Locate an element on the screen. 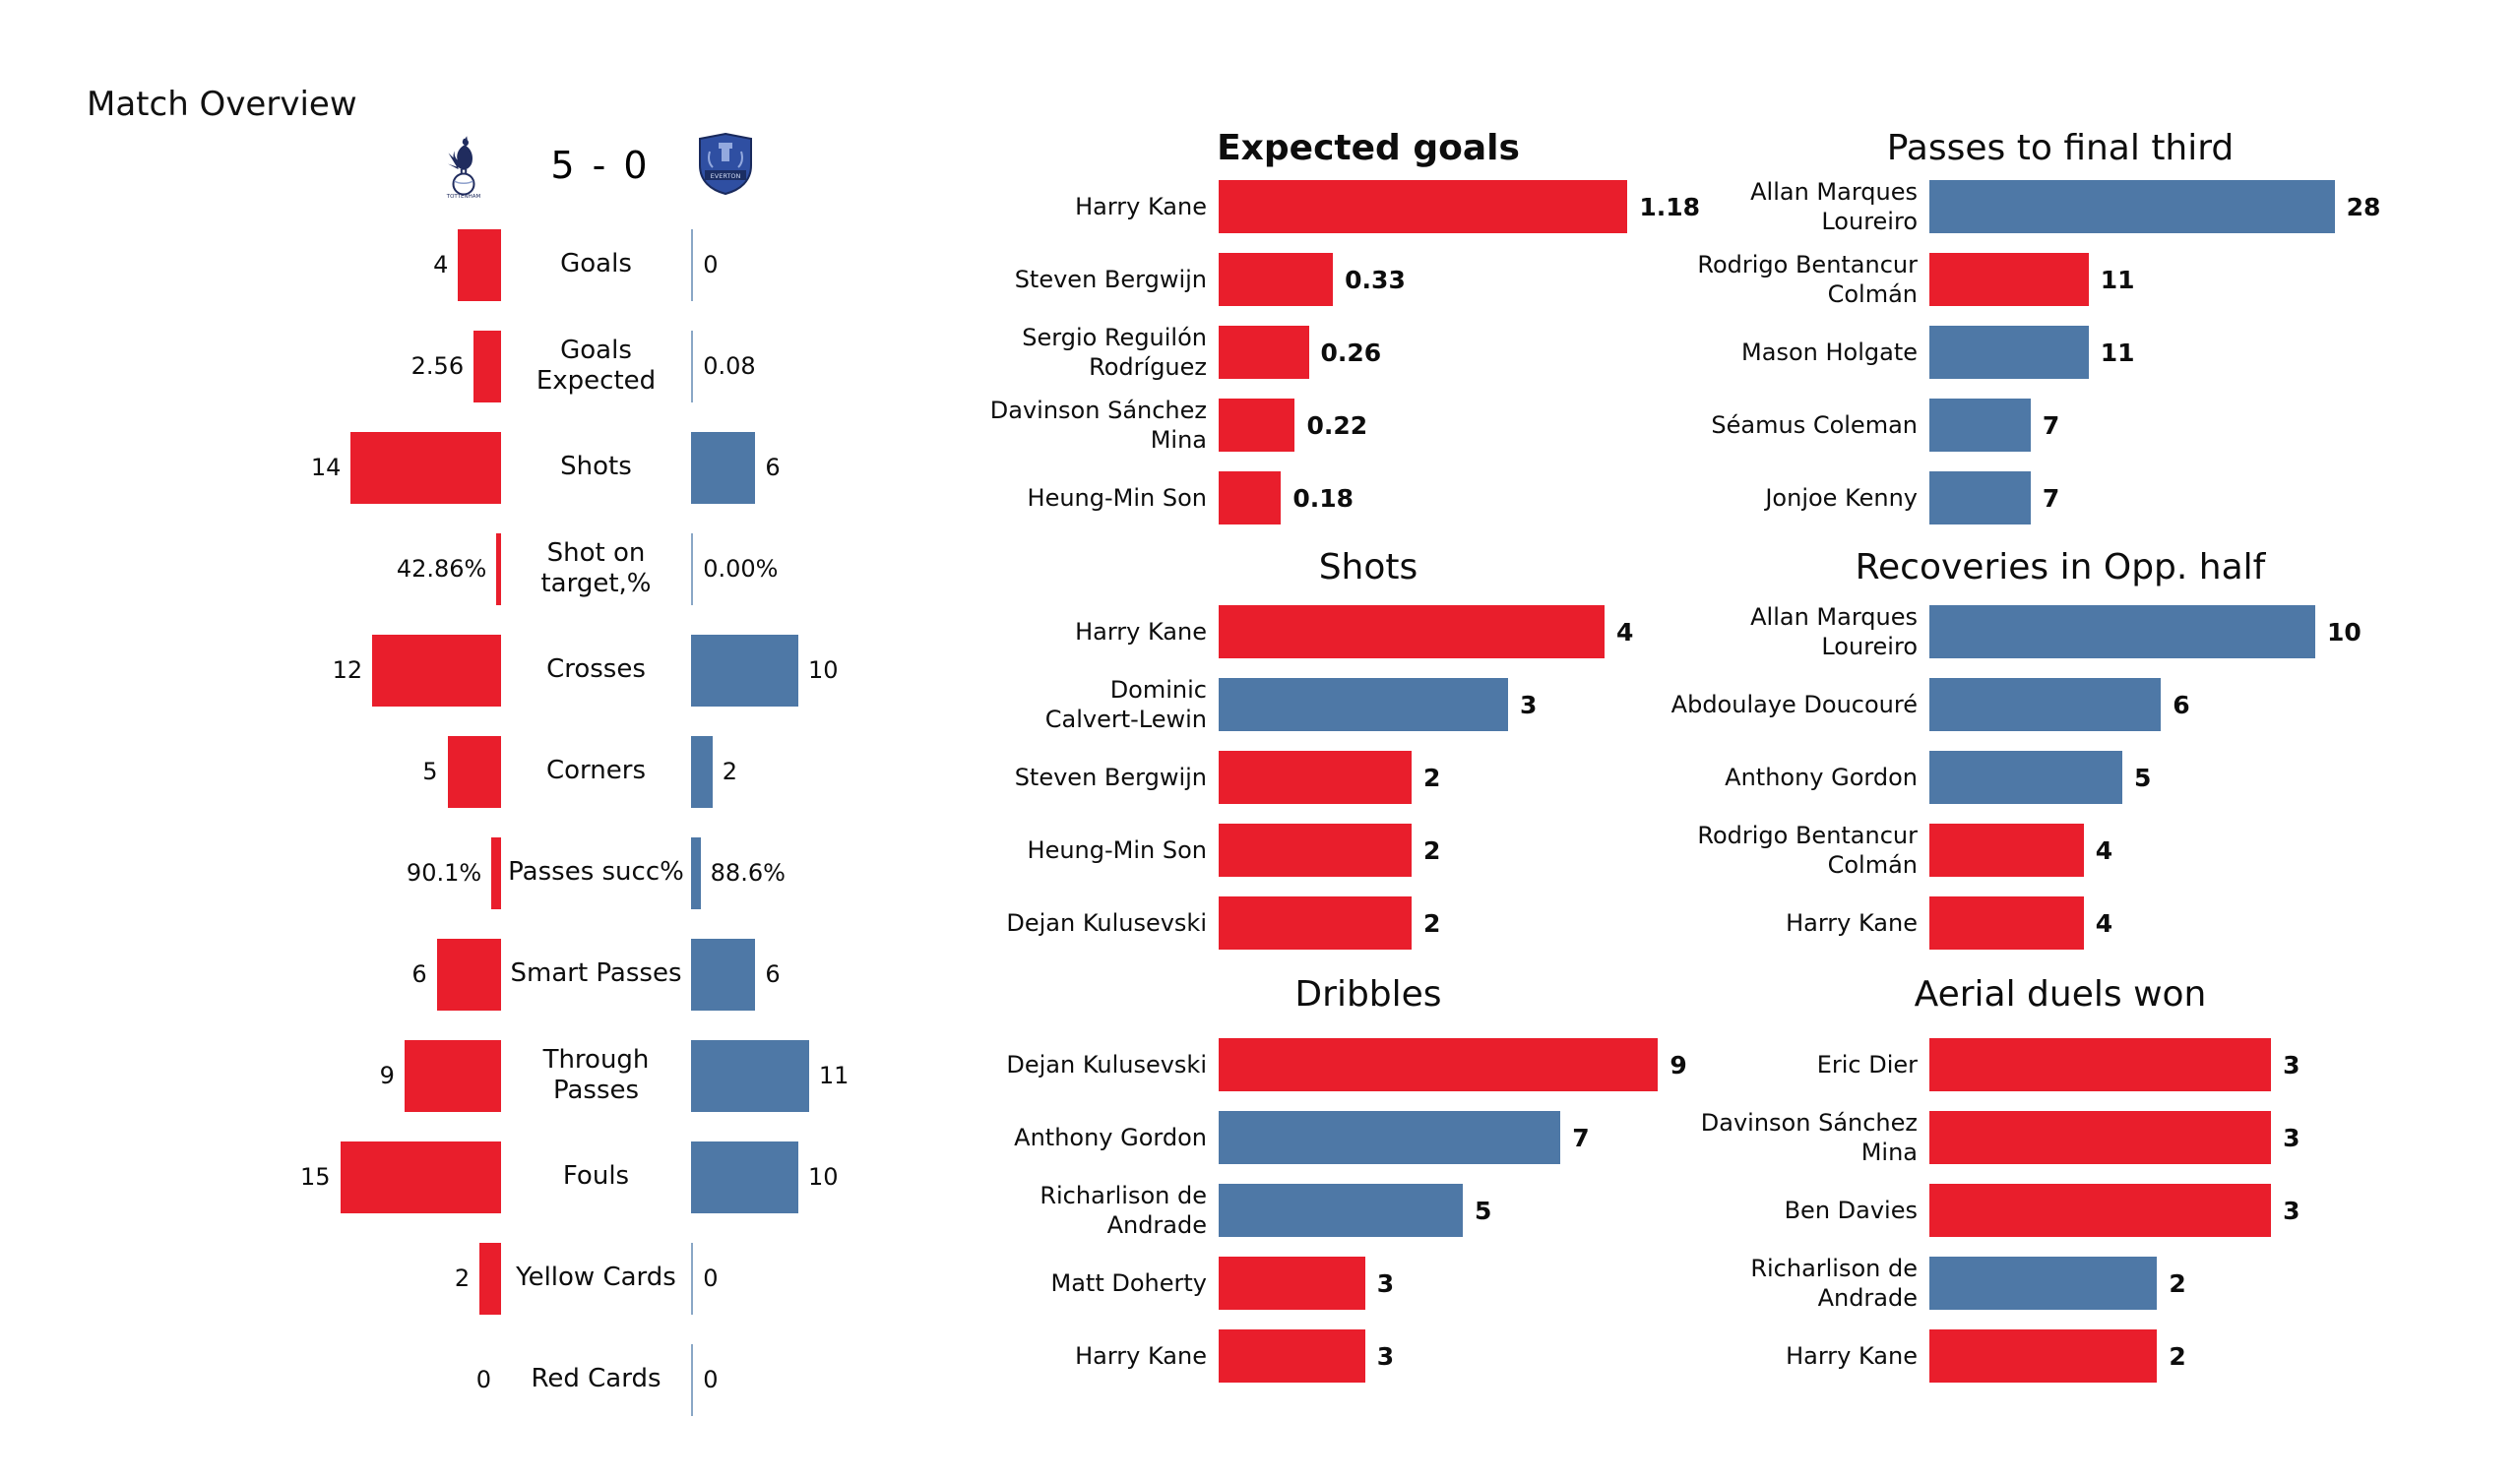  overview-home-value: 6 is located at coordinates (419, 974).